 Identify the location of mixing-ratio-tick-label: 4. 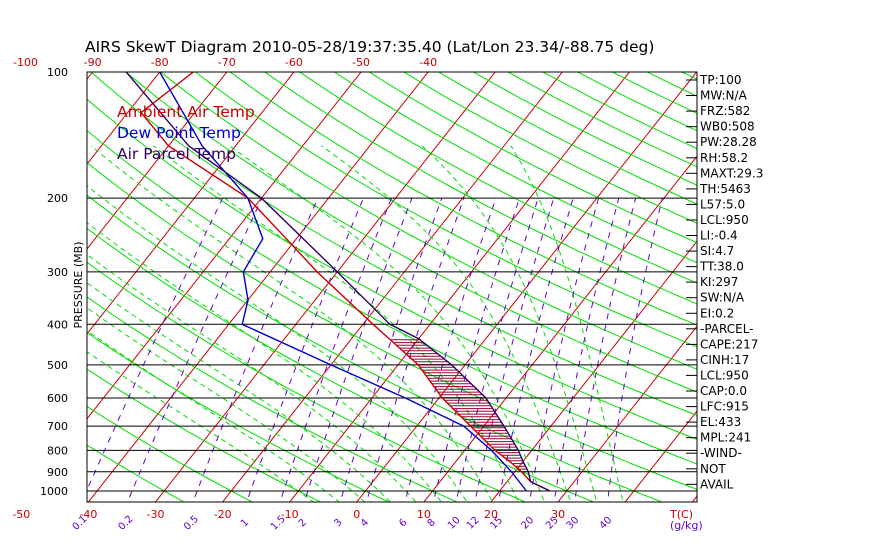
(365, 523).